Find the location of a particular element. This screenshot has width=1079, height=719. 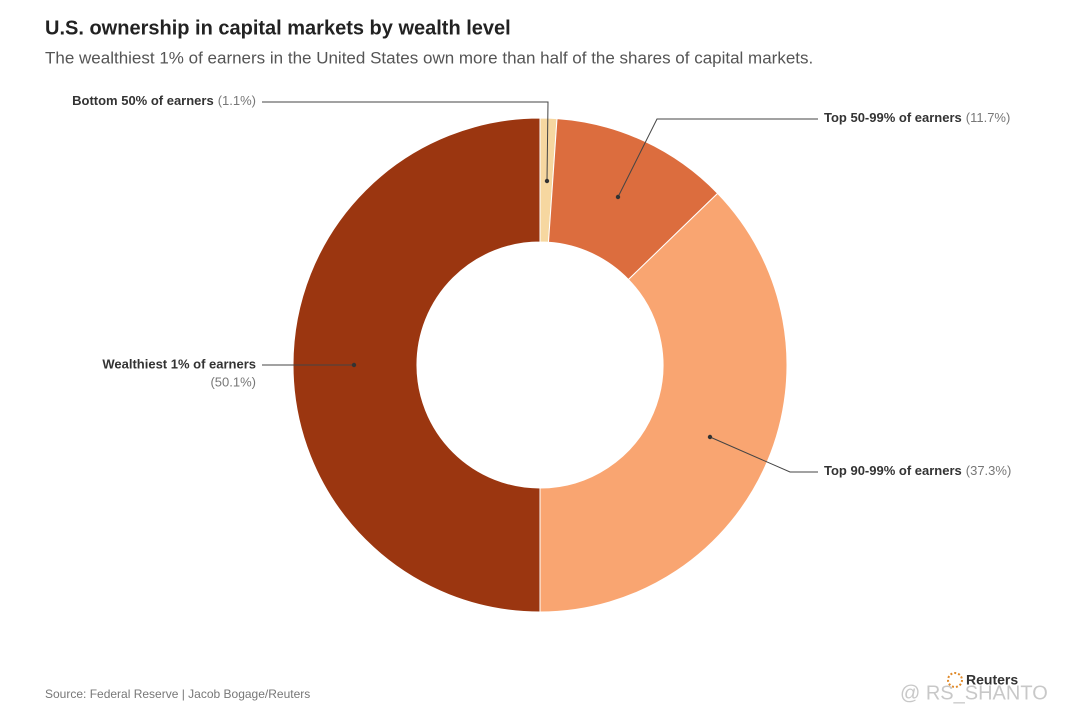

slice-value-label: (37.3%) is located at coordinates (989, 470).